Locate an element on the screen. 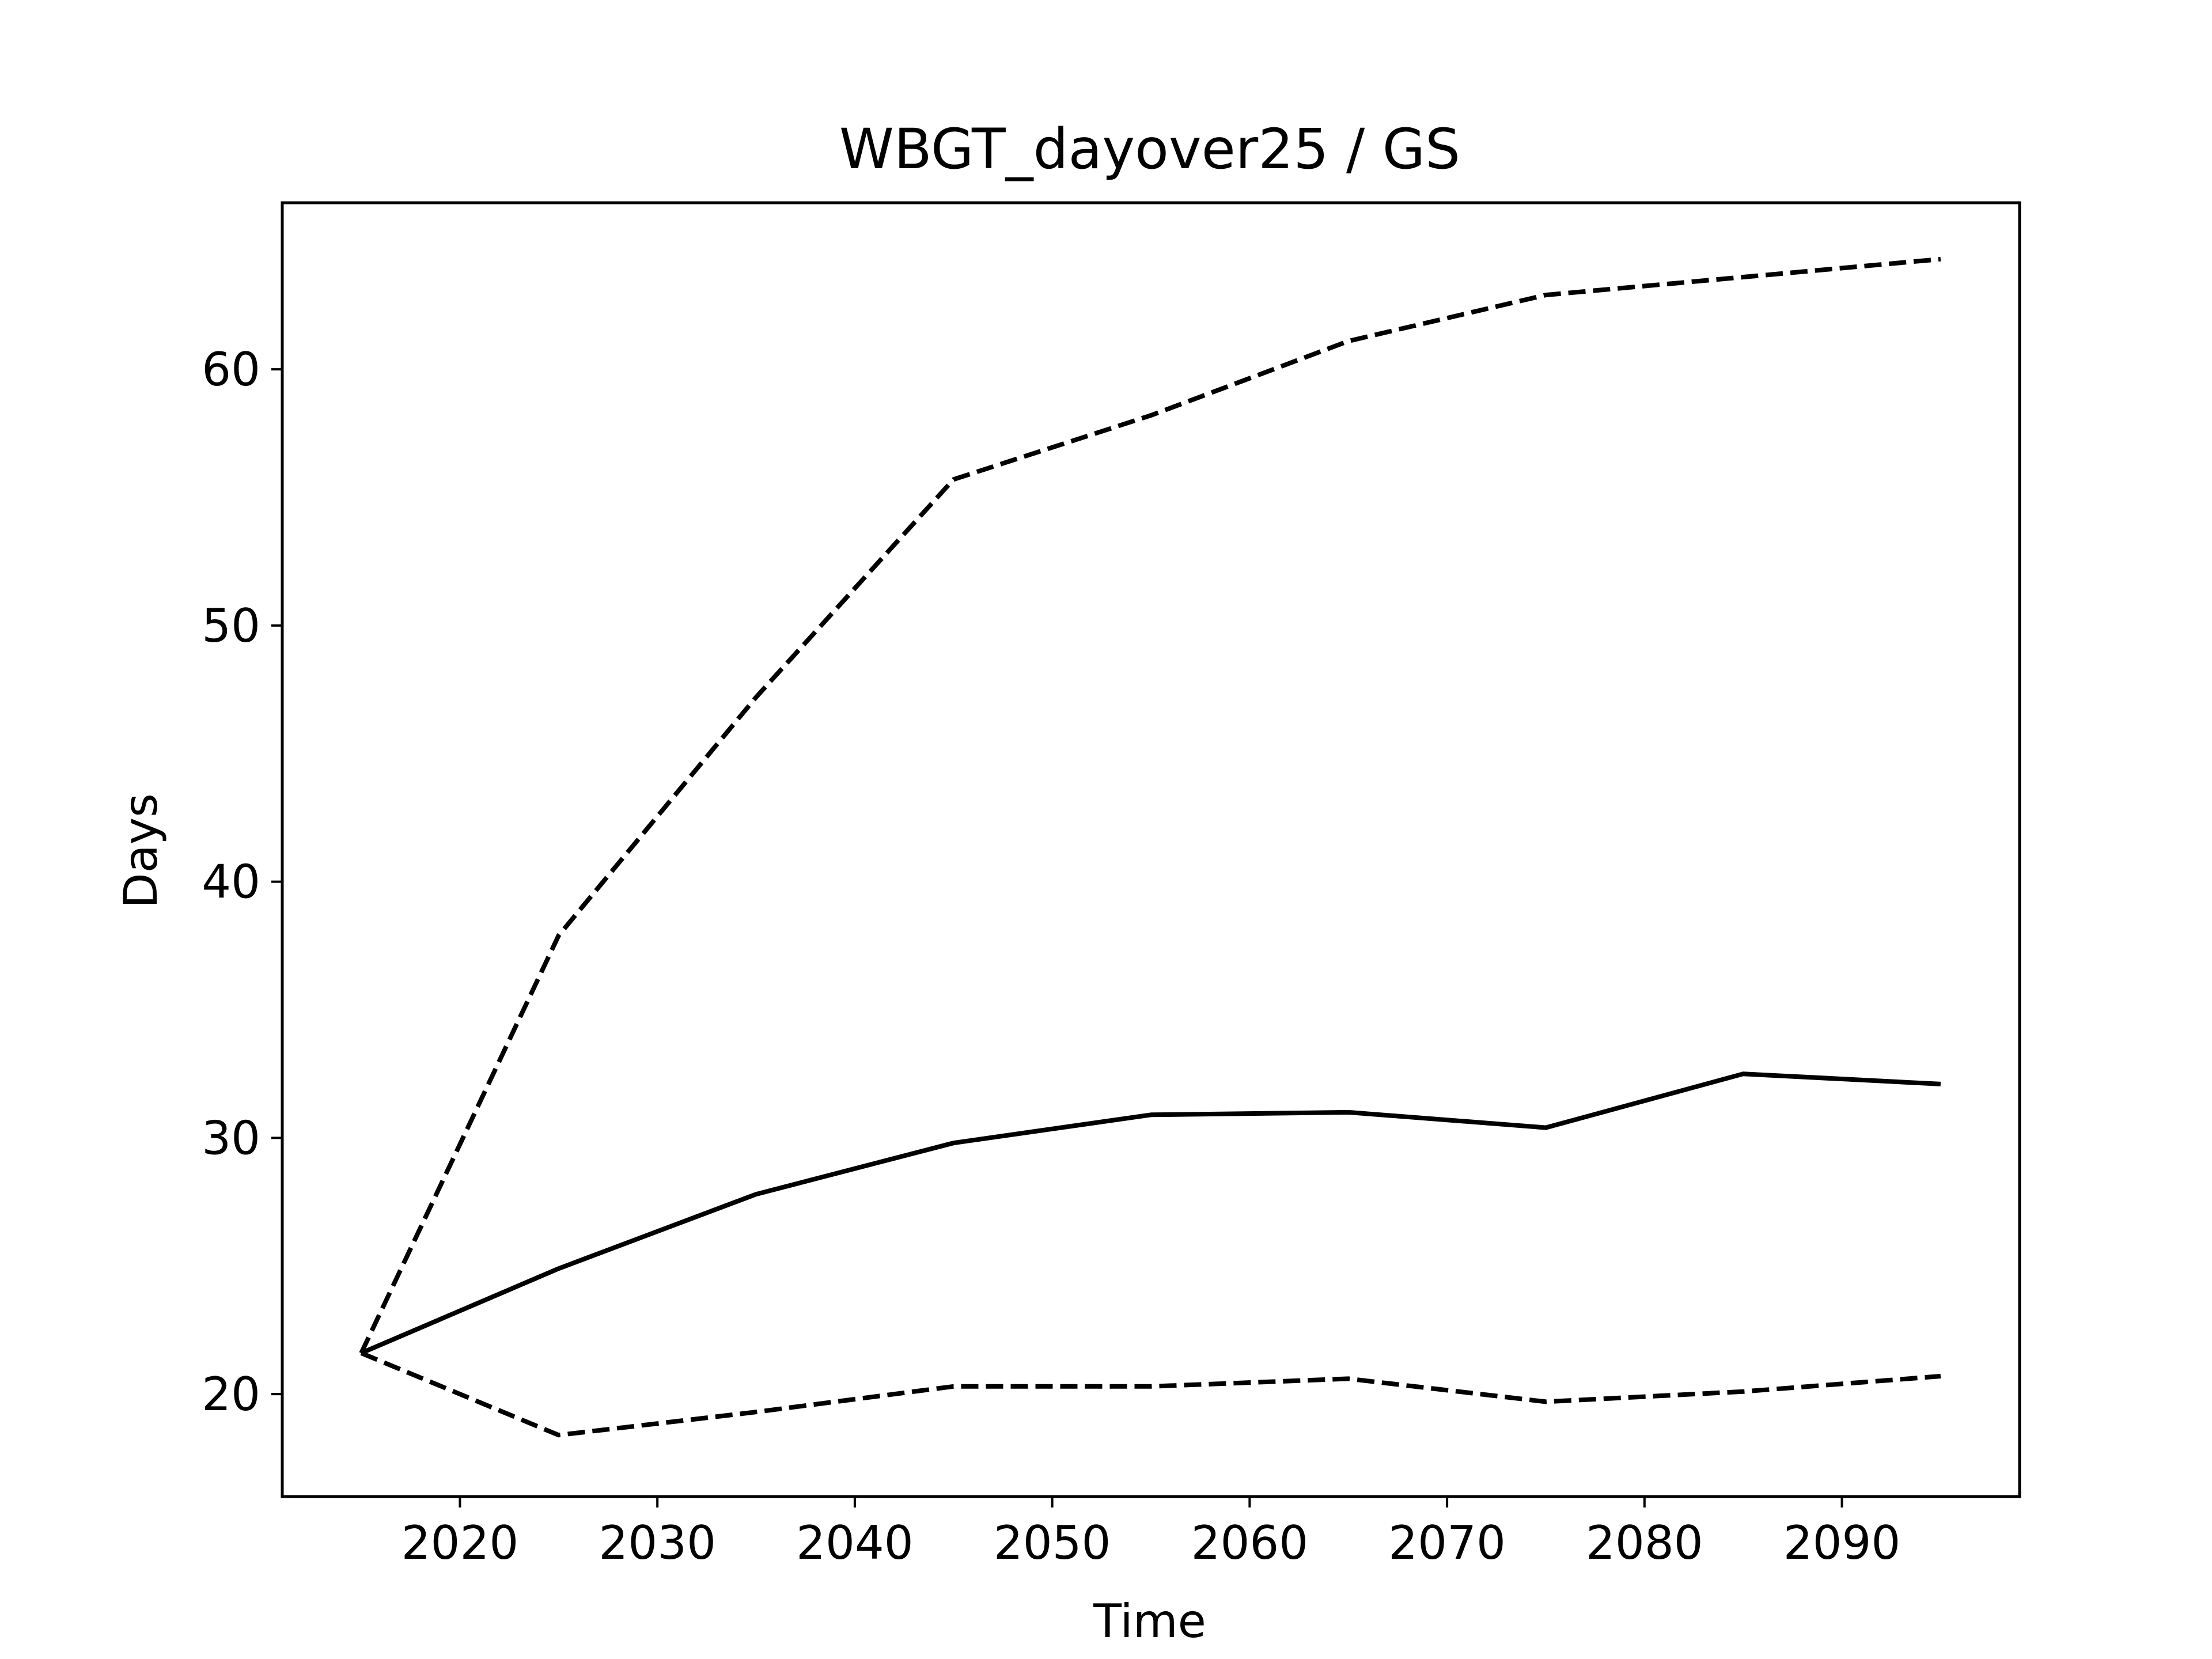 The image size is (2212, 1659). y-axis-label: Days is located at coordinates (141, 850).